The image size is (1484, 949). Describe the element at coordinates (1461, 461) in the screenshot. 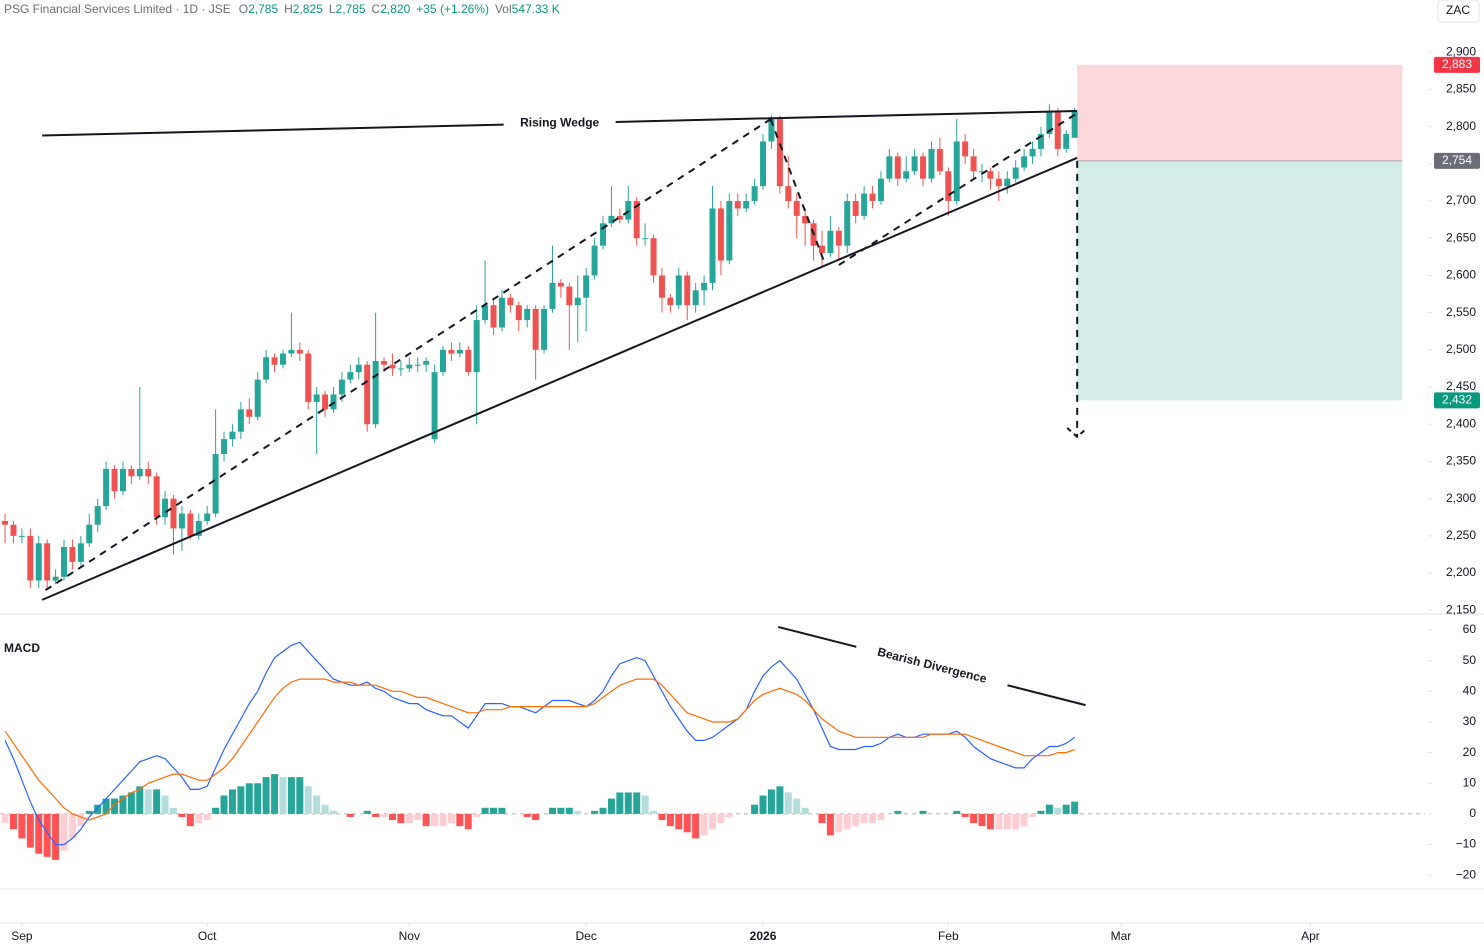

I see `y-tick-label: 2,350` at that location.